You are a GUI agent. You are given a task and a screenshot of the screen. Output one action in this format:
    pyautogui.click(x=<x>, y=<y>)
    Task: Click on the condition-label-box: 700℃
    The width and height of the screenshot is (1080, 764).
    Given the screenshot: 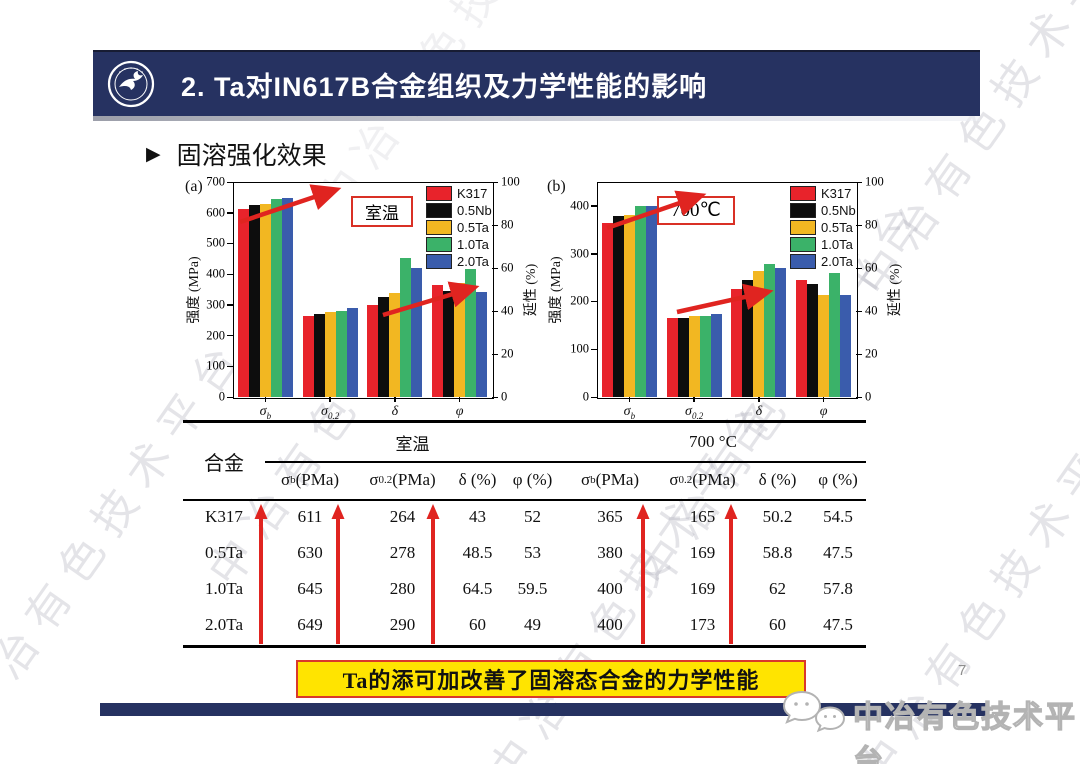 What is the action you would take?
    pyautogui.click(x=696, y=210)
    